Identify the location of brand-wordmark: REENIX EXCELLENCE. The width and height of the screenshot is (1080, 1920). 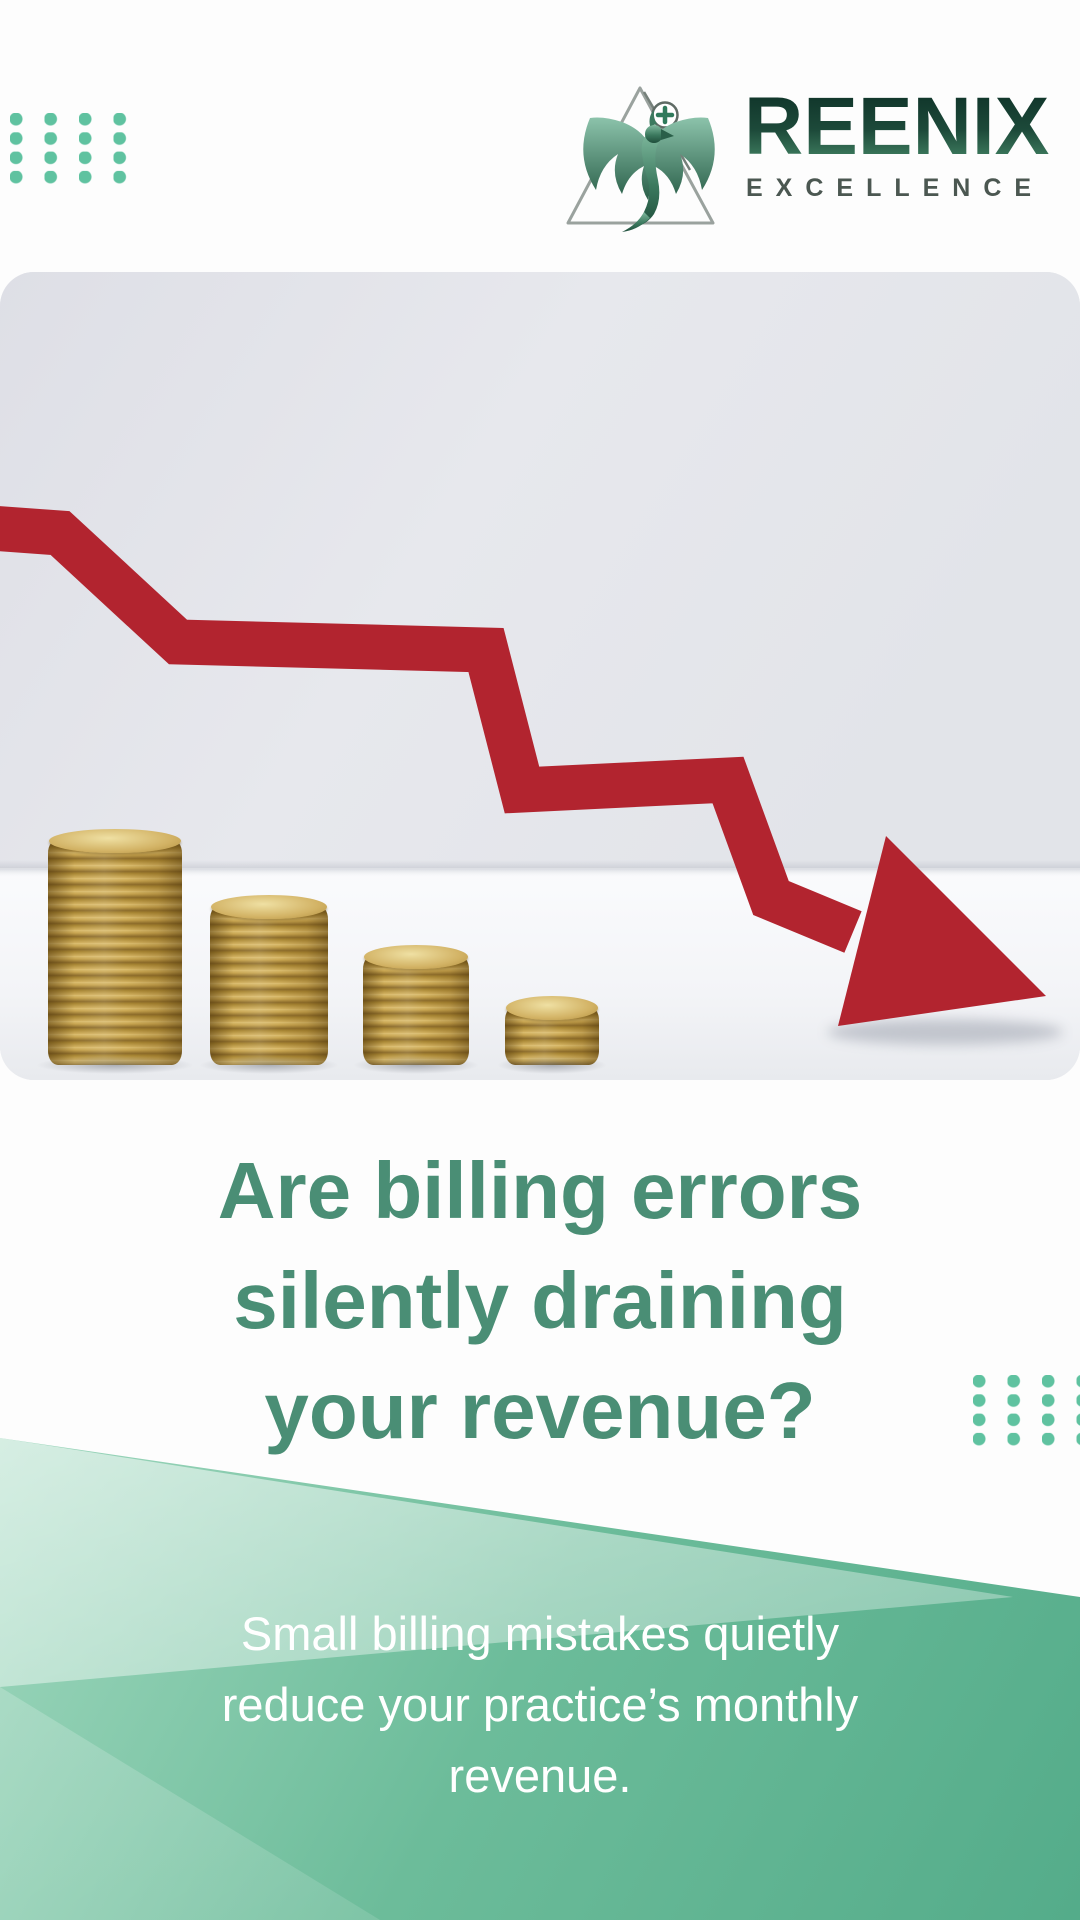
(909, 152).